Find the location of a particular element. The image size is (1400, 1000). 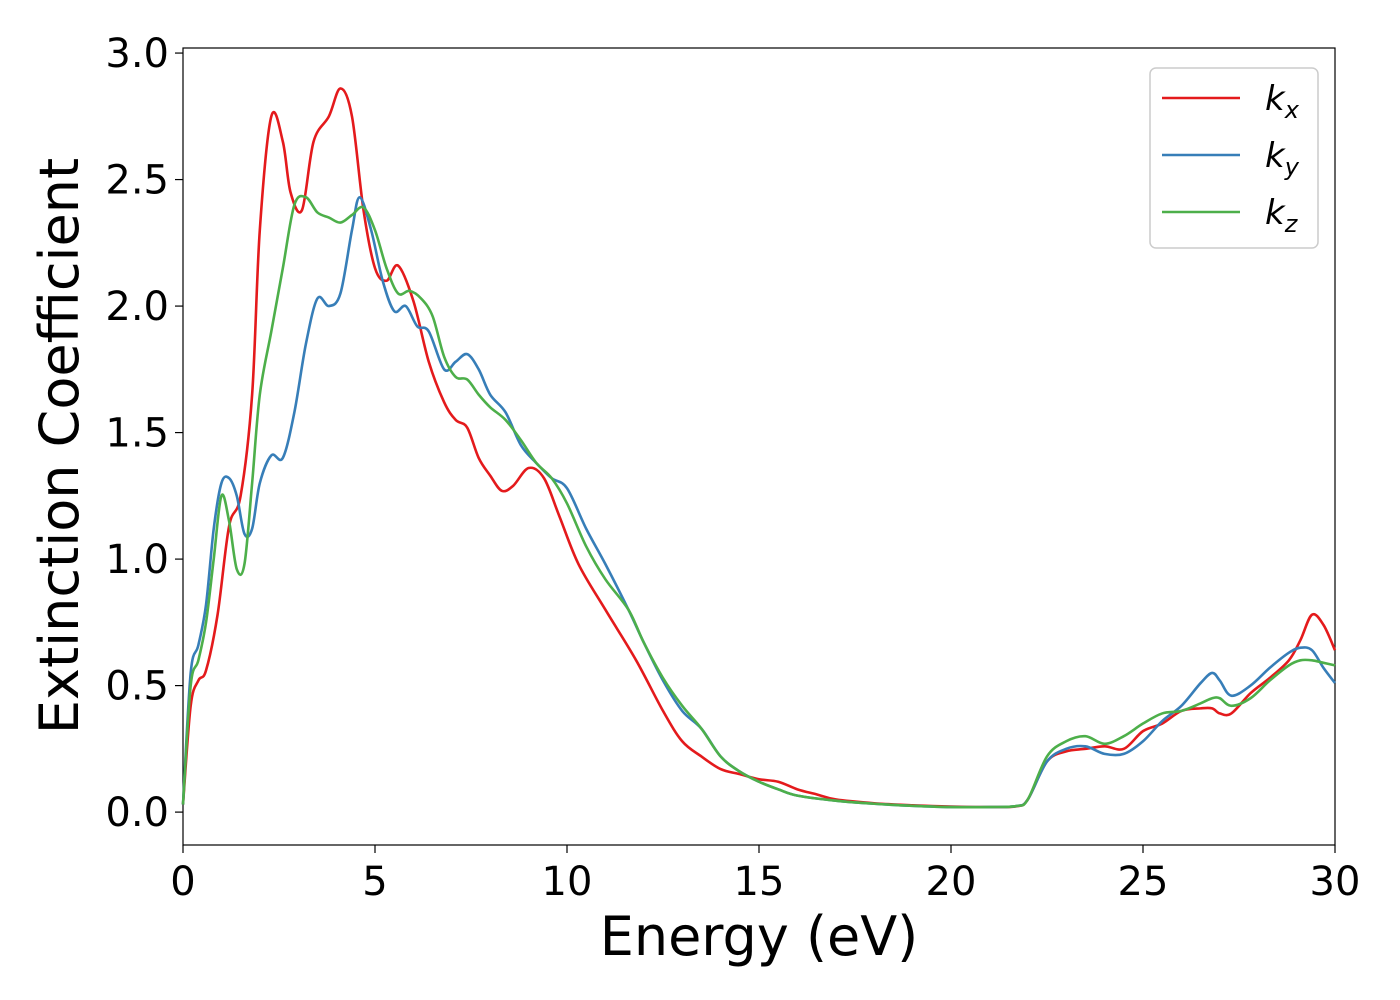

y-tick-label: 3.0 is located at coordinates (137, 54).